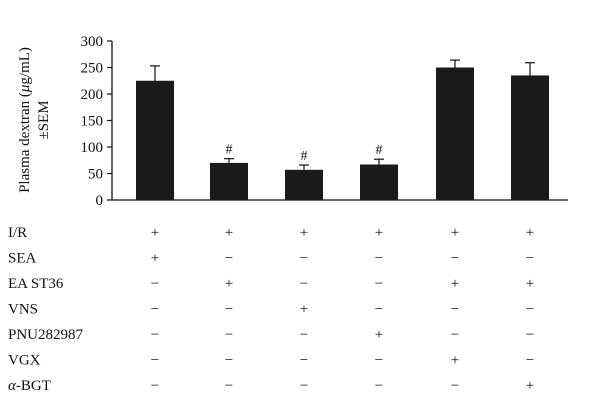 The height and width of the screenshot is (420, 600). Describe the element at coordinates (92, 95) in the screenshot. I see `y-tick-label: 200` at that location.